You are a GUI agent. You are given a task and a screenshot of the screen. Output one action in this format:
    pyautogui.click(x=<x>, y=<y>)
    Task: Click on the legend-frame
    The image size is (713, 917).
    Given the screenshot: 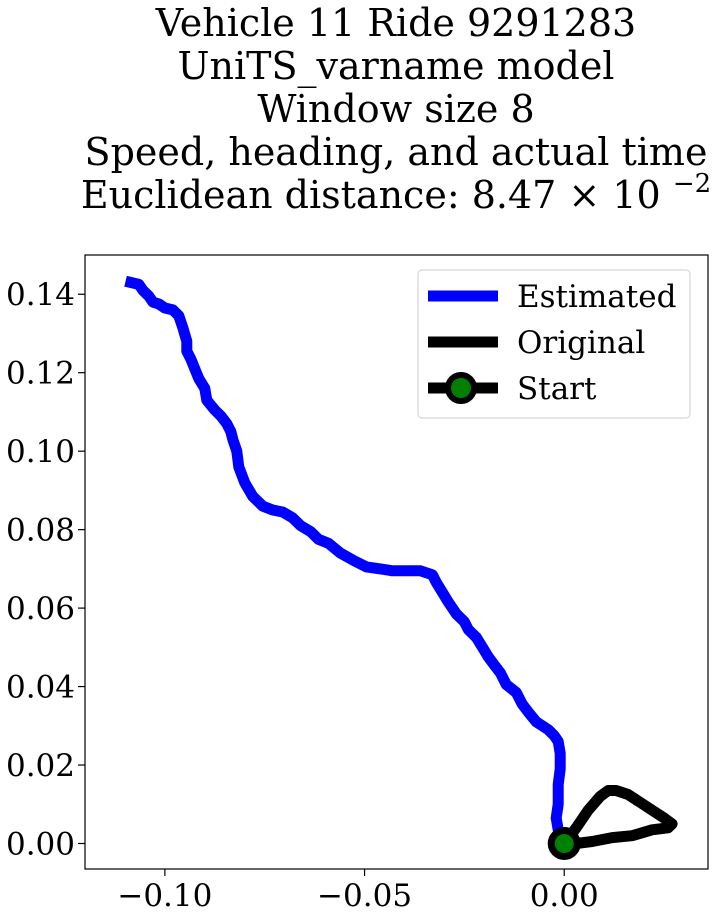 What is the action you would take?
    pyautogui.click(x=554, y=344)
    